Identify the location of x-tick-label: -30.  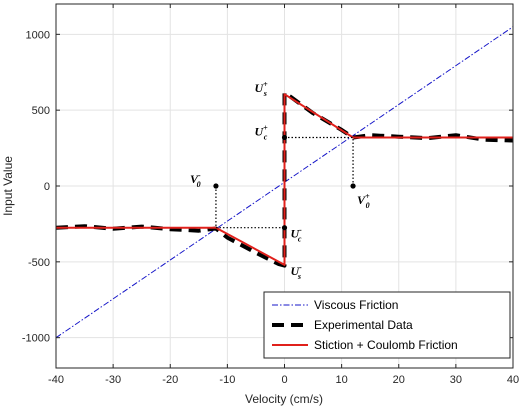
(113, 380).